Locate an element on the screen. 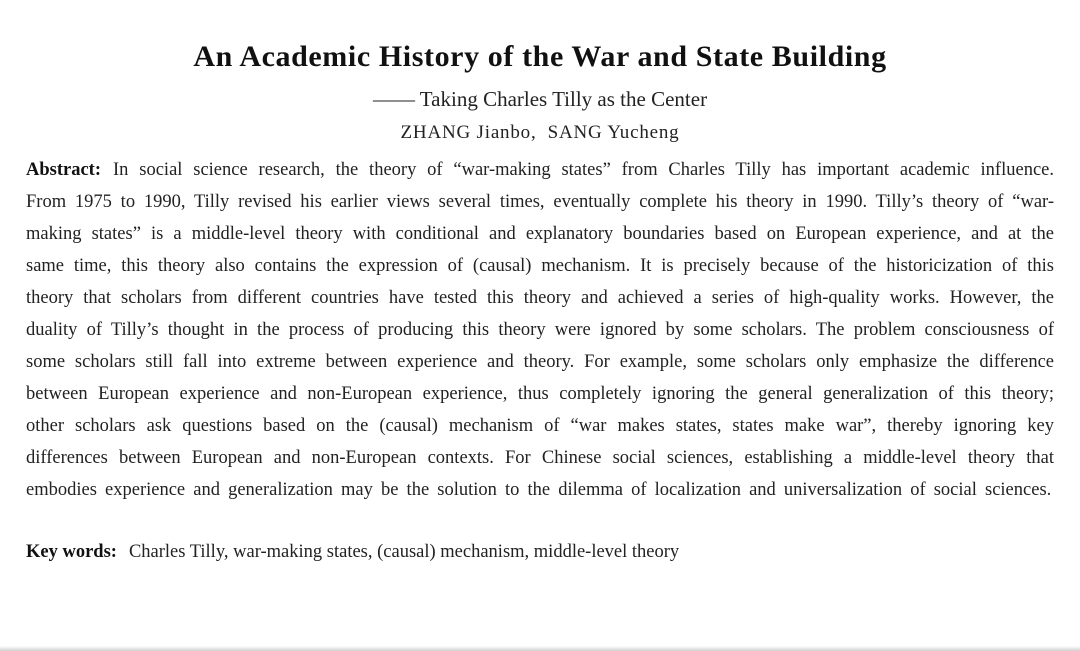 The width and height of the screenshot is (1080, 651). abstract-label: Abstract: is located at coordinates (64, 170).